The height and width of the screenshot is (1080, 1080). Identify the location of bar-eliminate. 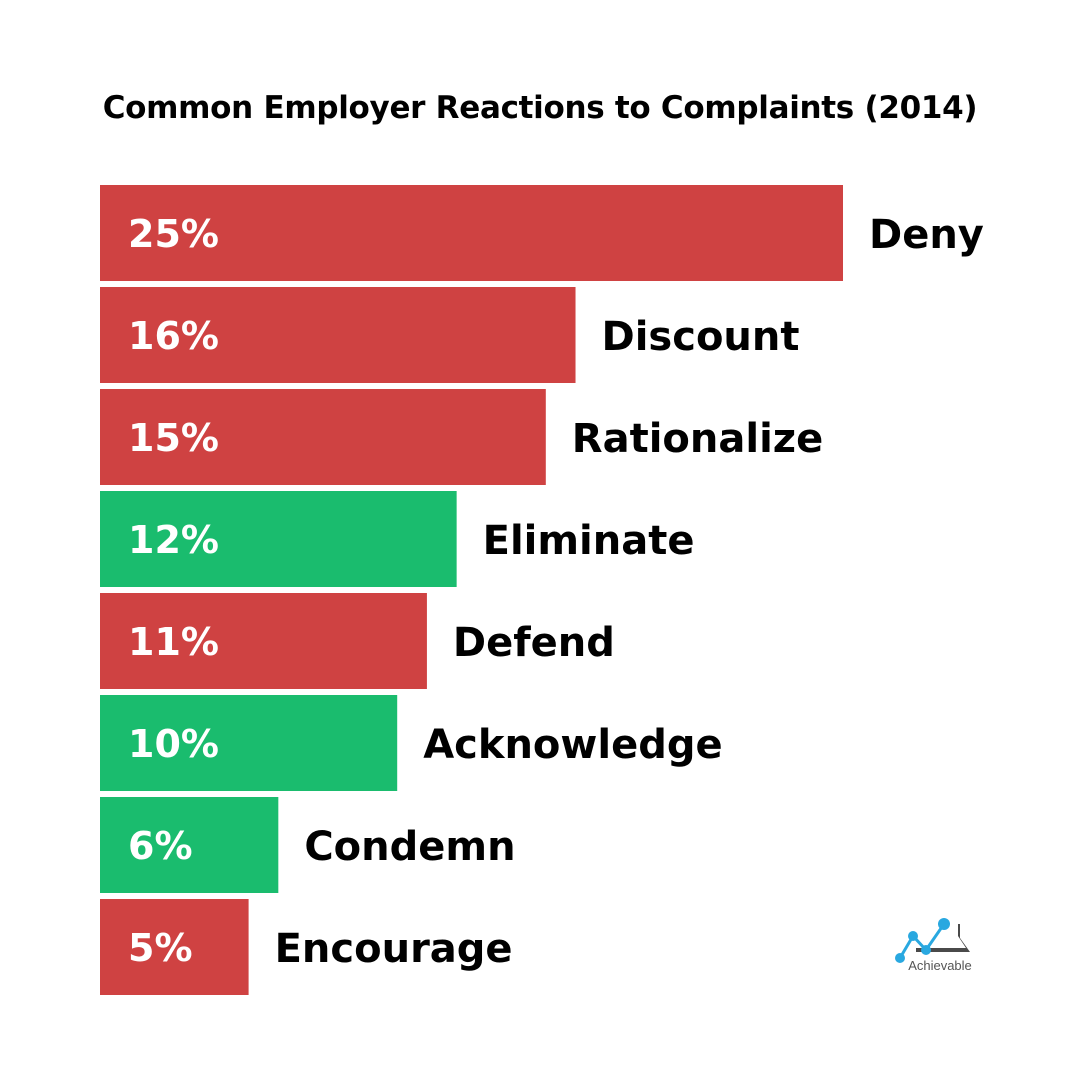
(278, 539).